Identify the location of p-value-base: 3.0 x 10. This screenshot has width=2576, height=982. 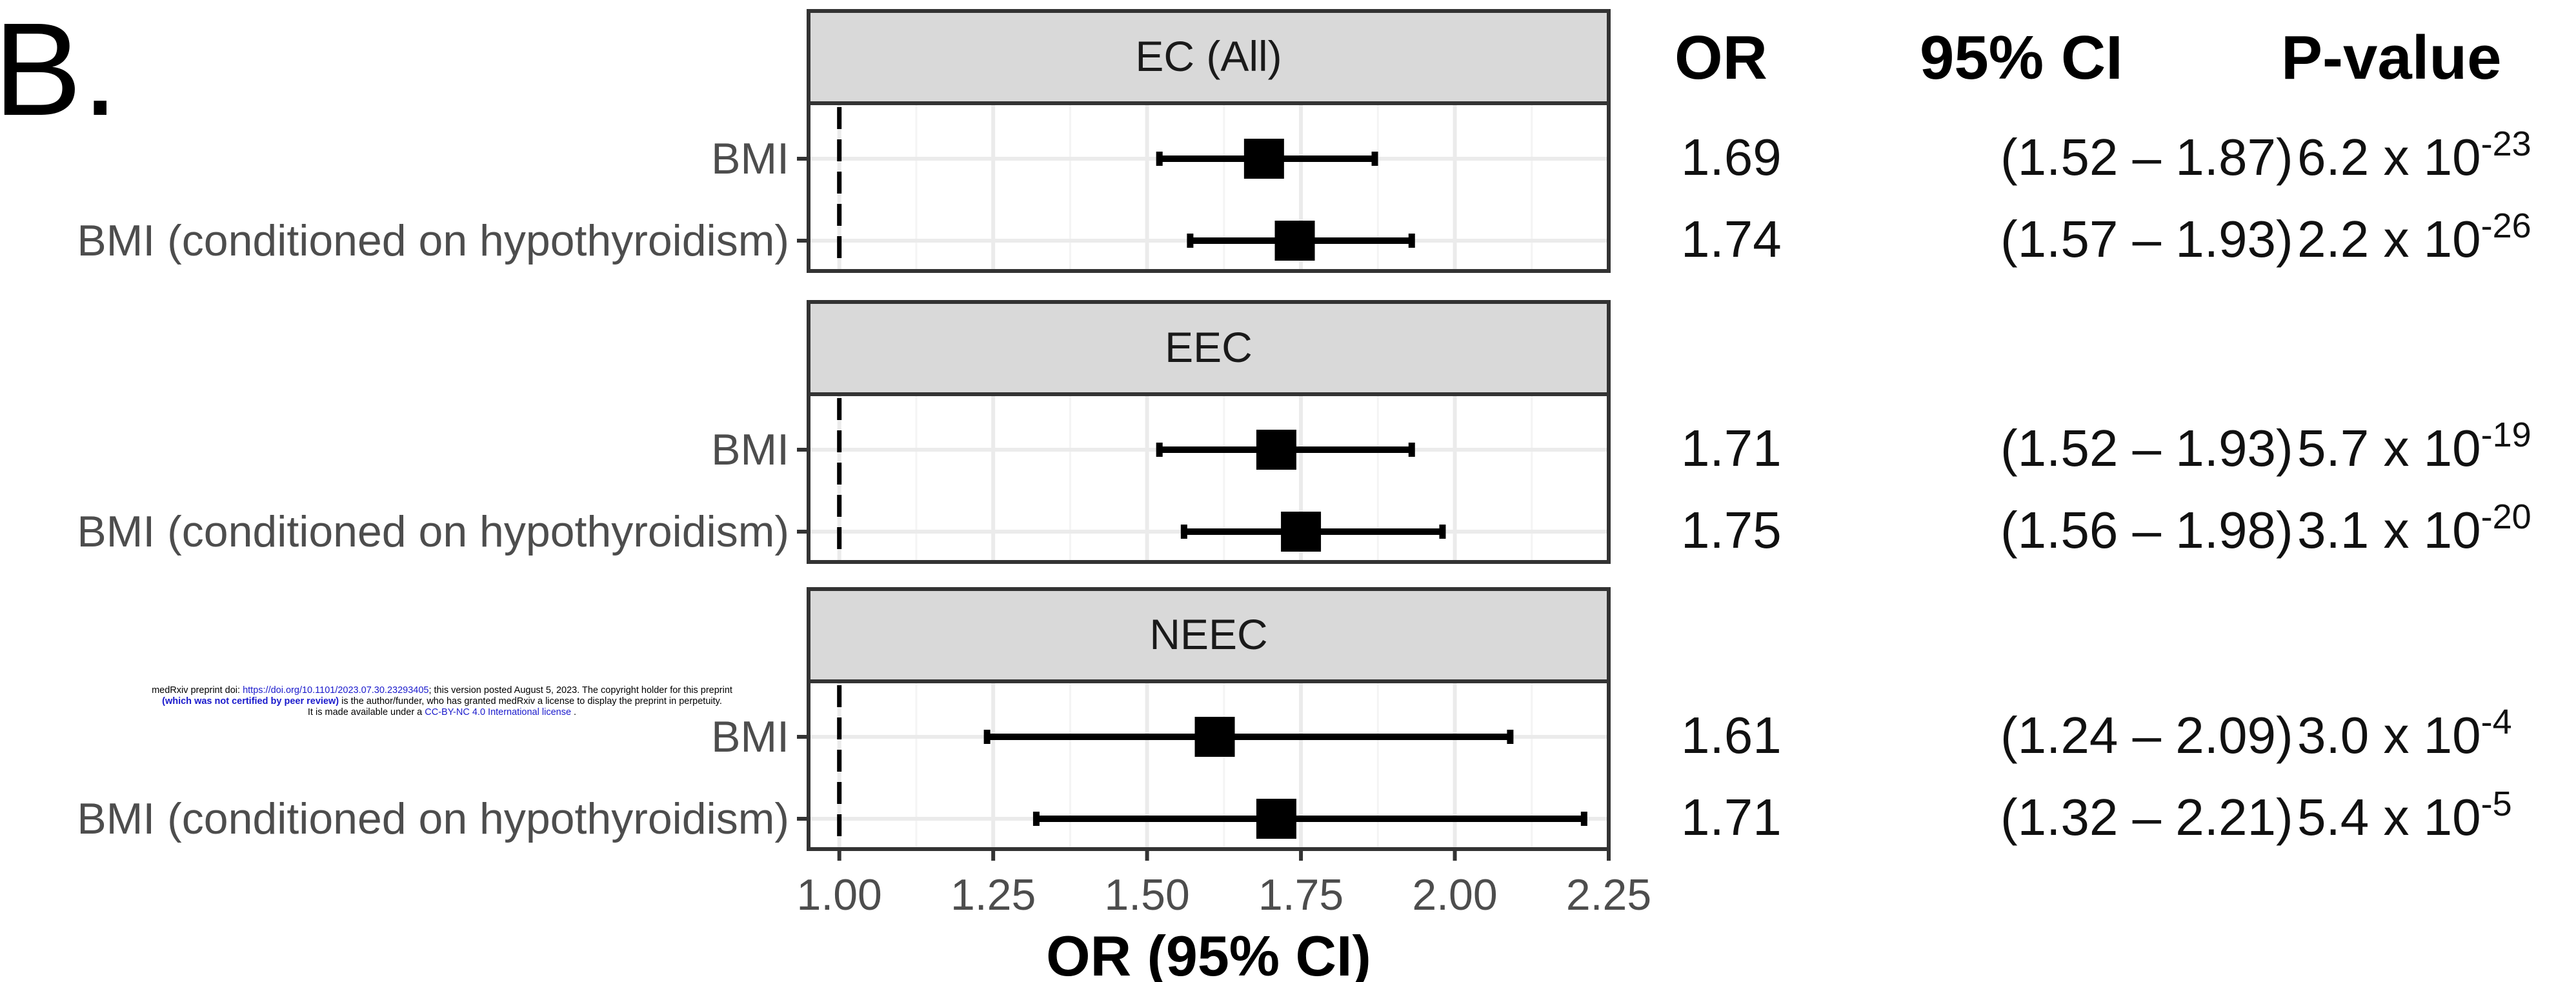
(2389, 735).